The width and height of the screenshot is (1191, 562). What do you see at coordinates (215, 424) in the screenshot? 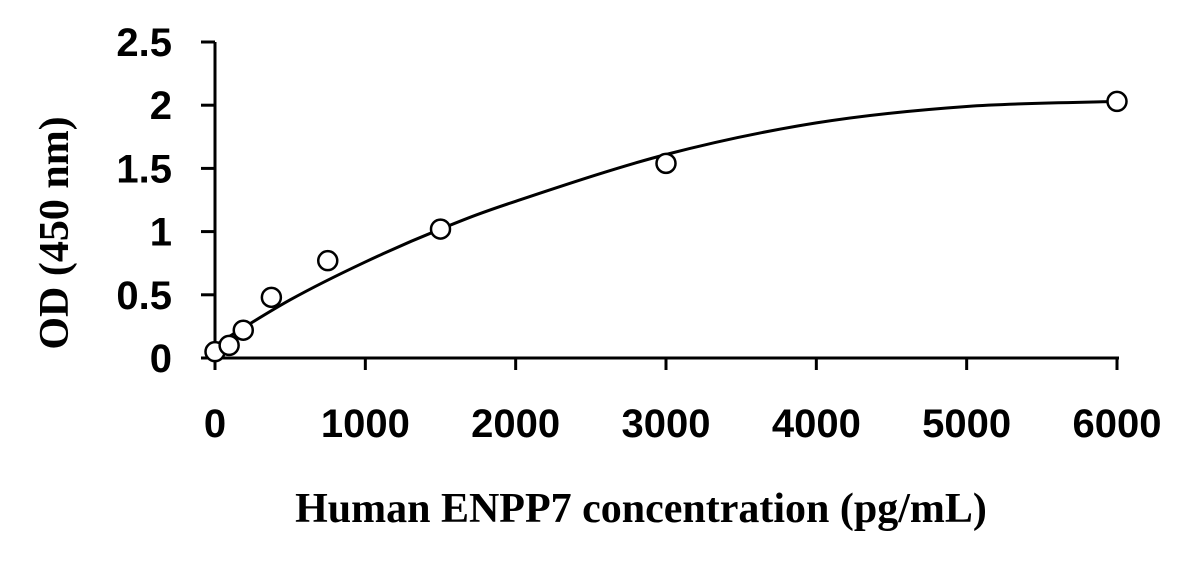
I see `x-tick-label: 0` at bounding box center [215, 424].